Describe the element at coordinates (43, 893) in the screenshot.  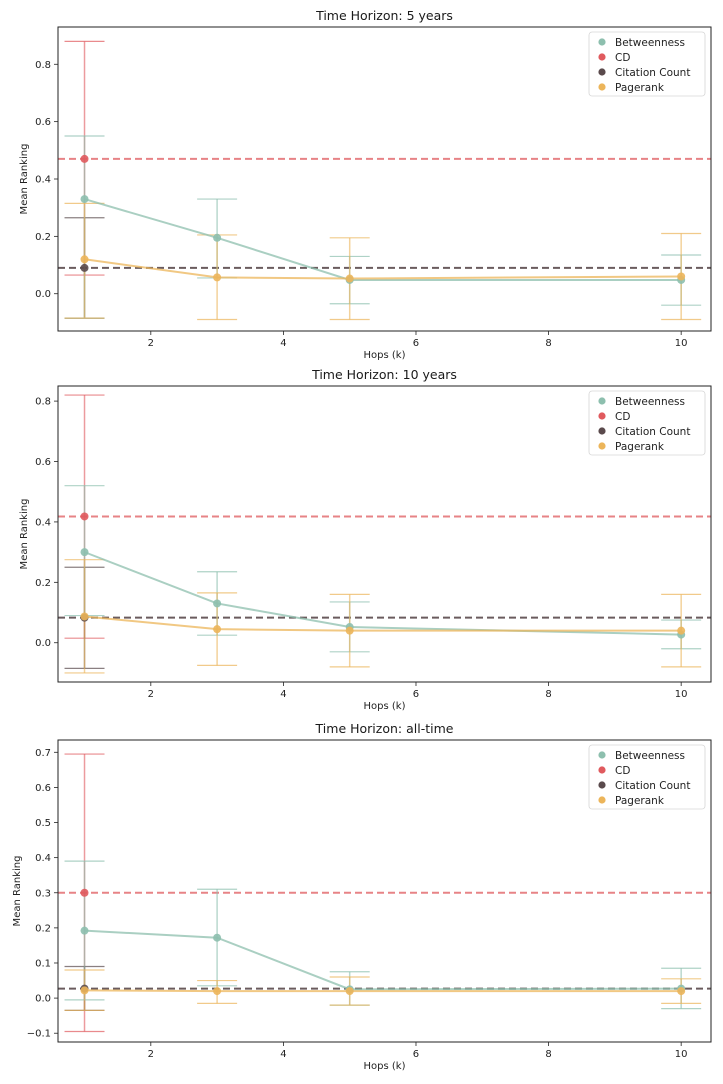
I see `y-tick-label: 0.3` at that location.